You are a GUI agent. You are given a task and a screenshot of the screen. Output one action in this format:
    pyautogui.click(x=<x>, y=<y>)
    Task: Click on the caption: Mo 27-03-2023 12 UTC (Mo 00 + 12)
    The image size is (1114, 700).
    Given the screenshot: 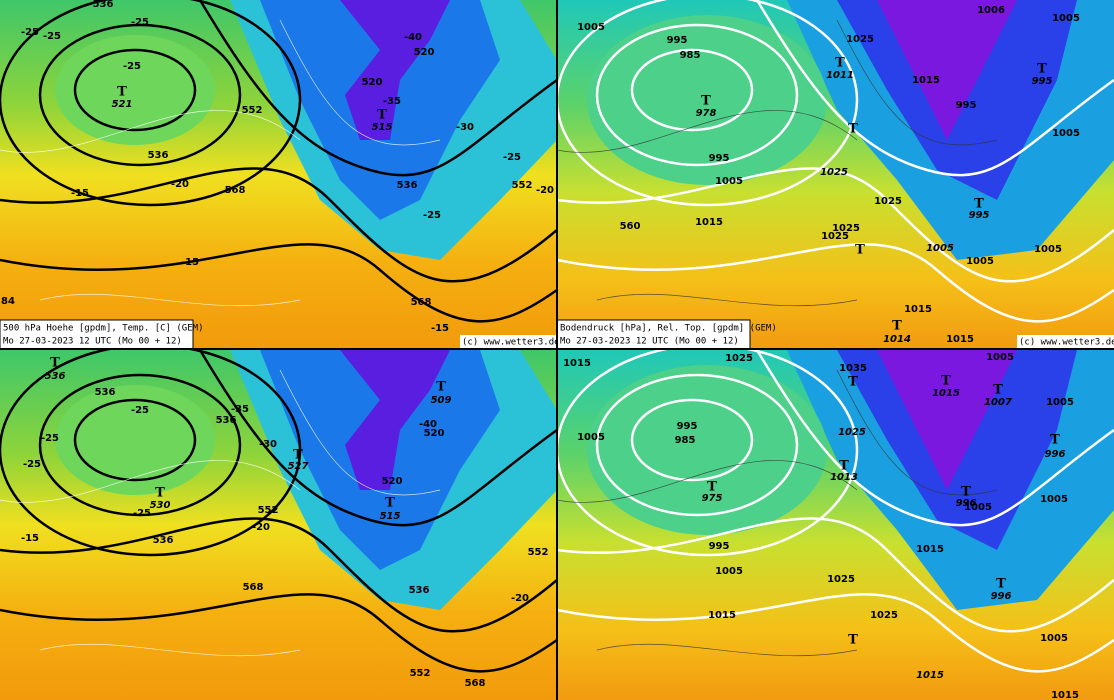 What is the action you would take?
    pyautogui.click(x=92, y=342)
    